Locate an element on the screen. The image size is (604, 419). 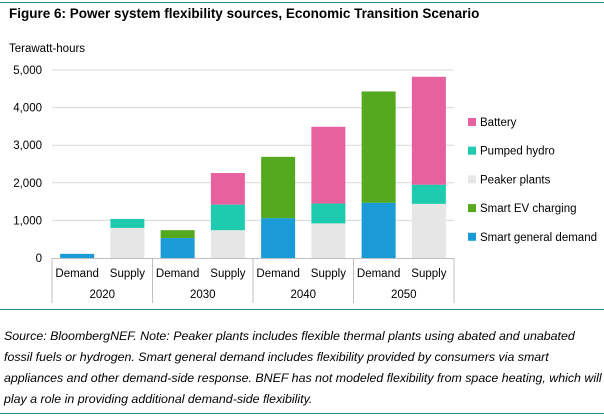
legend-label-peaker-plants: Peaker plants is located at coordinates (515, 180).